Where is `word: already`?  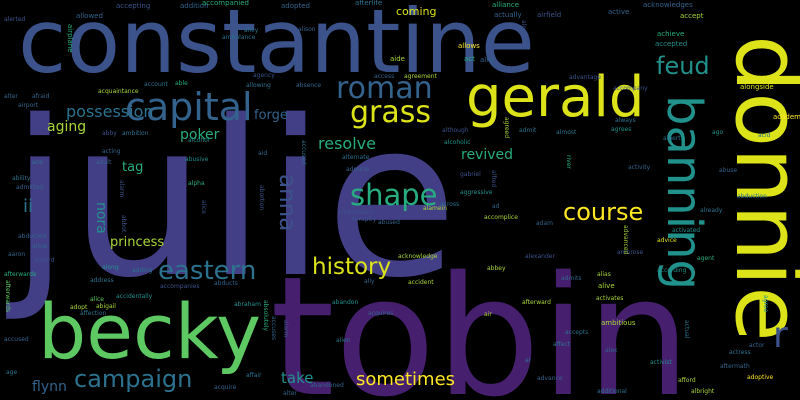 word: already is located at coordinates (711, 210).